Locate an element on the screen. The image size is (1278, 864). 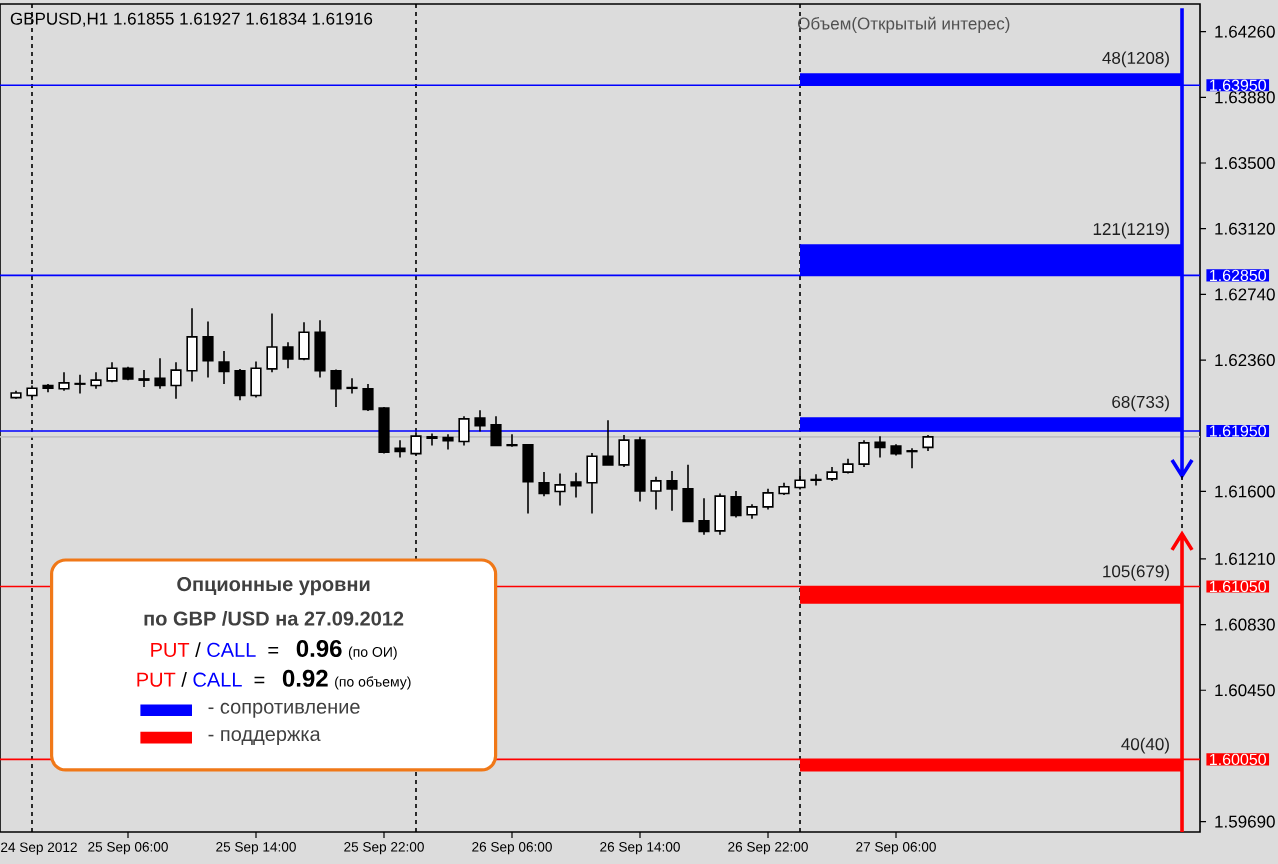
band-label: 68(733) is located at coordinates (1140, 403).